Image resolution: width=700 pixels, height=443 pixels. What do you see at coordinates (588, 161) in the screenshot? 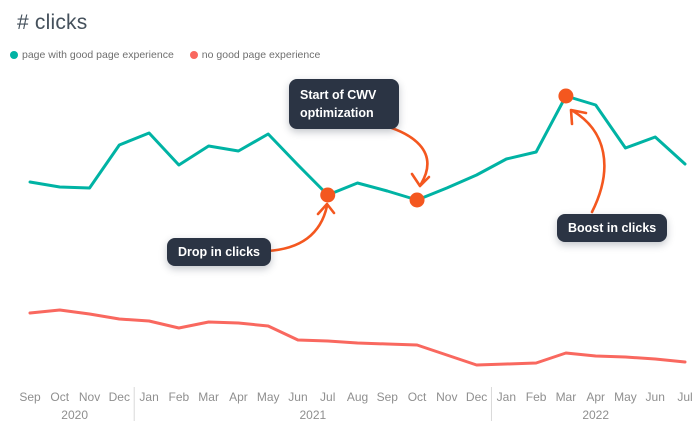
I see `arrow-boost-to-mar-dot-icon` at bounding box center [588, 161].